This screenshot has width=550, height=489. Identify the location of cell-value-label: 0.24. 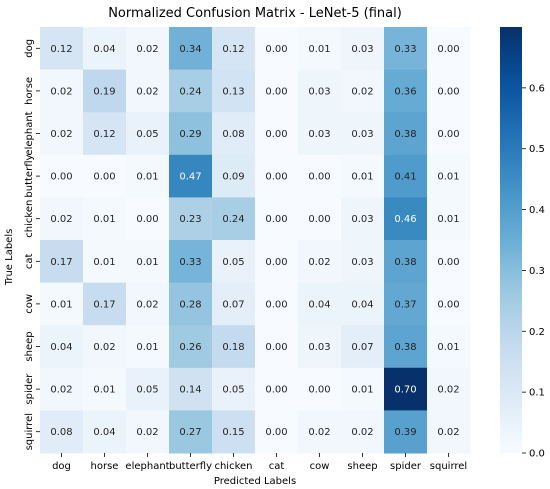
(190, 91).